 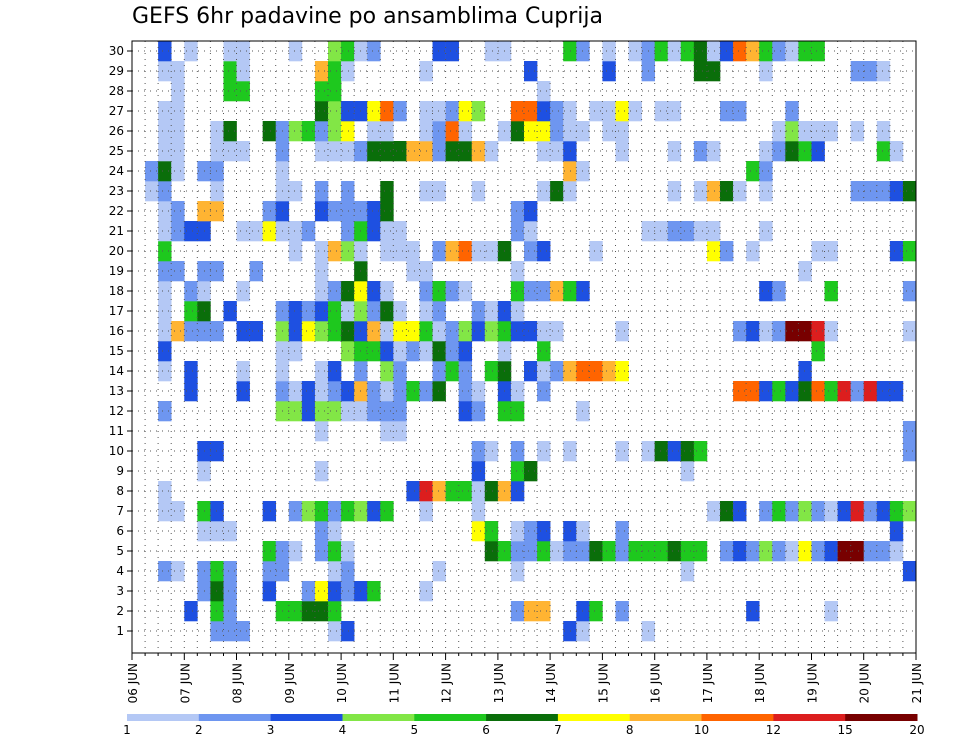 I want to click on y-tick-label: 26, so click(x=116, y=131).